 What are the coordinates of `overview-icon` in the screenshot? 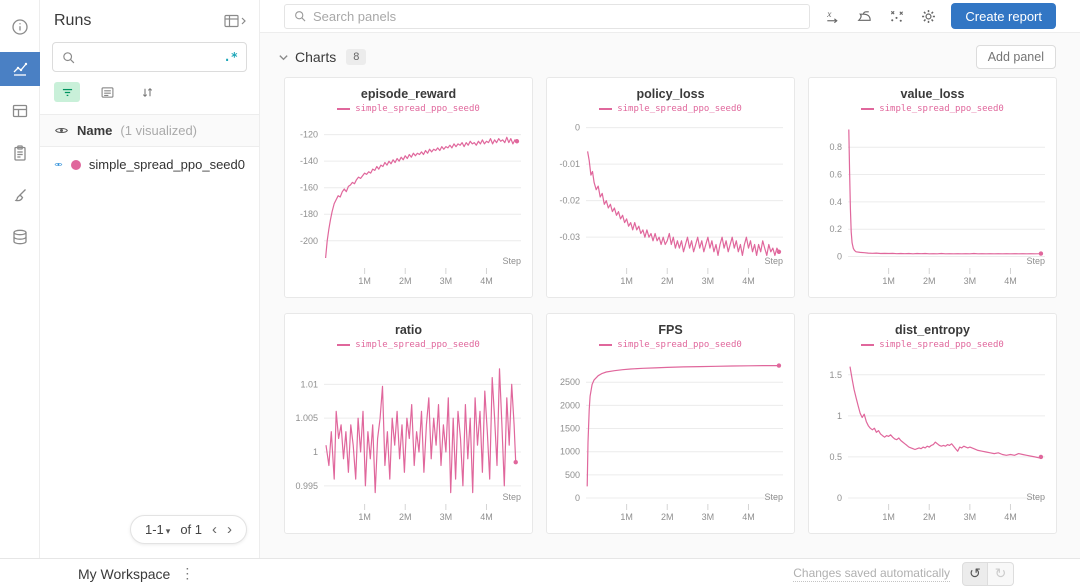 It's located at (20, 27).